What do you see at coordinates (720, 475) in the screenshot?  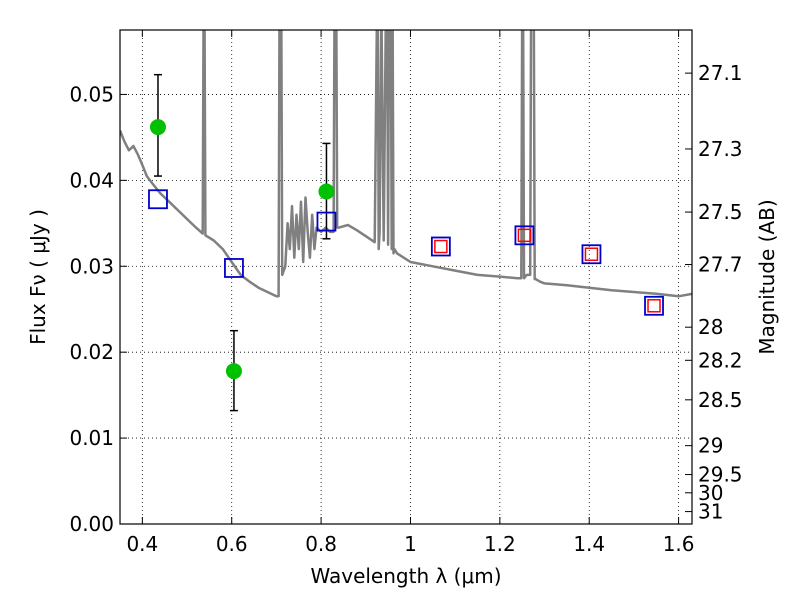 I see `y2-tick-label: 29.5` at bounding box center [720, 475].